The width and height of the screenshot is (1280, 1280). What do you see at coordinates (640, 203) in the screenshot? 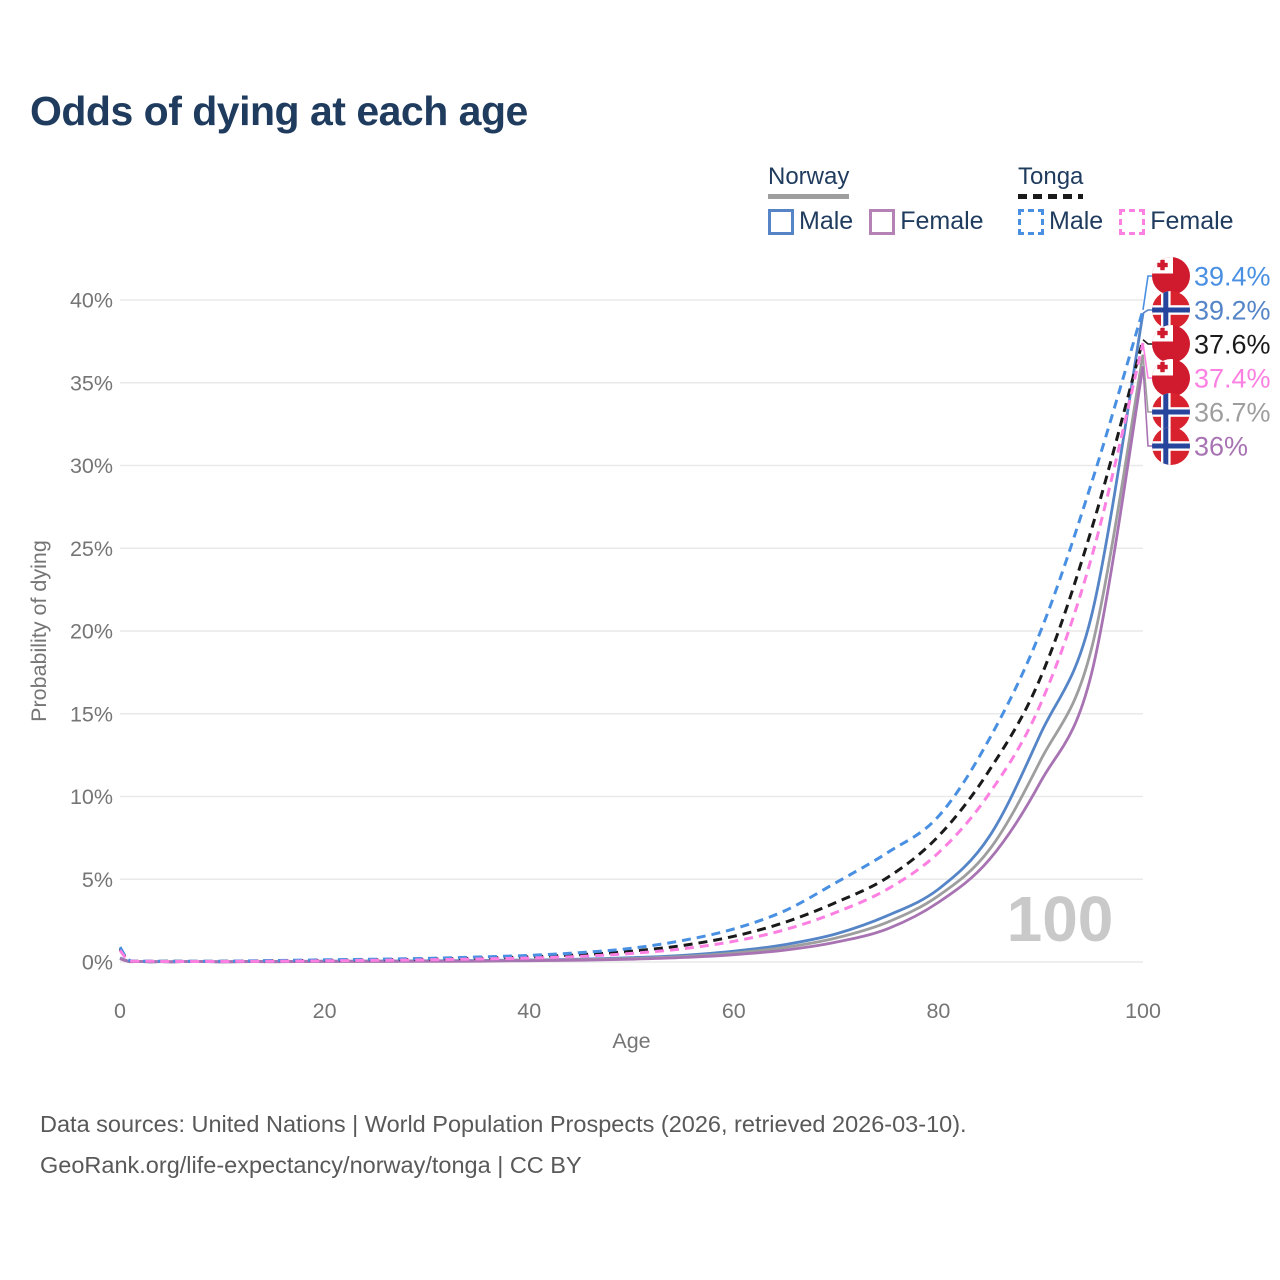
I see `legend: Norway Male Female Tonga` at bounding box center [640, 203].